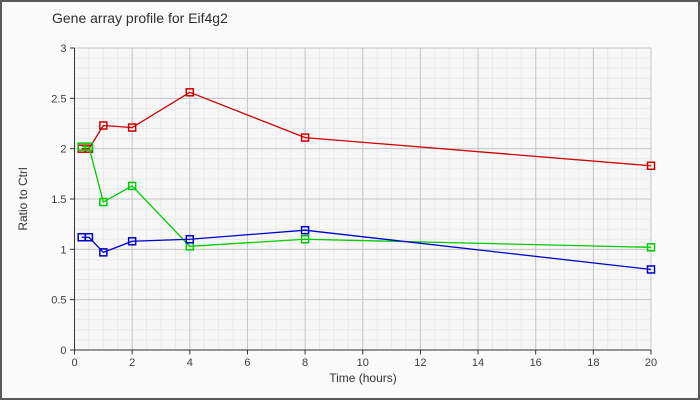 The image size is (700, 400). I want to click on y-tick-label: 3, so click(63, 49).